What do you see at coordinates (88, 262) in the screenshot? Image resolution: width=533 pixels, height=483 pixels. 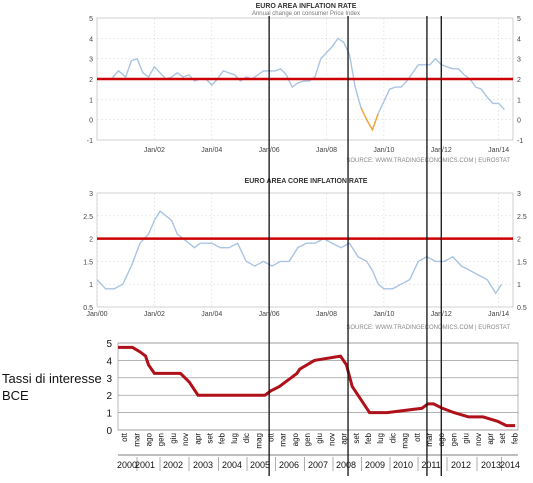 I see `y-tick-label-left: 1.5` at bounding box center [88, 262].